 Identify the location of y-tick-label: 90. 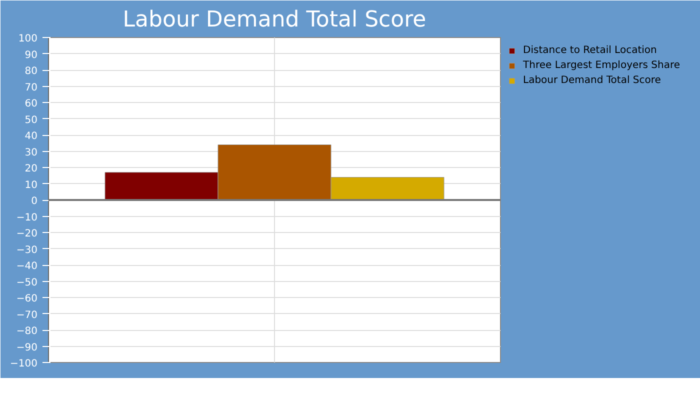
(31, 55).